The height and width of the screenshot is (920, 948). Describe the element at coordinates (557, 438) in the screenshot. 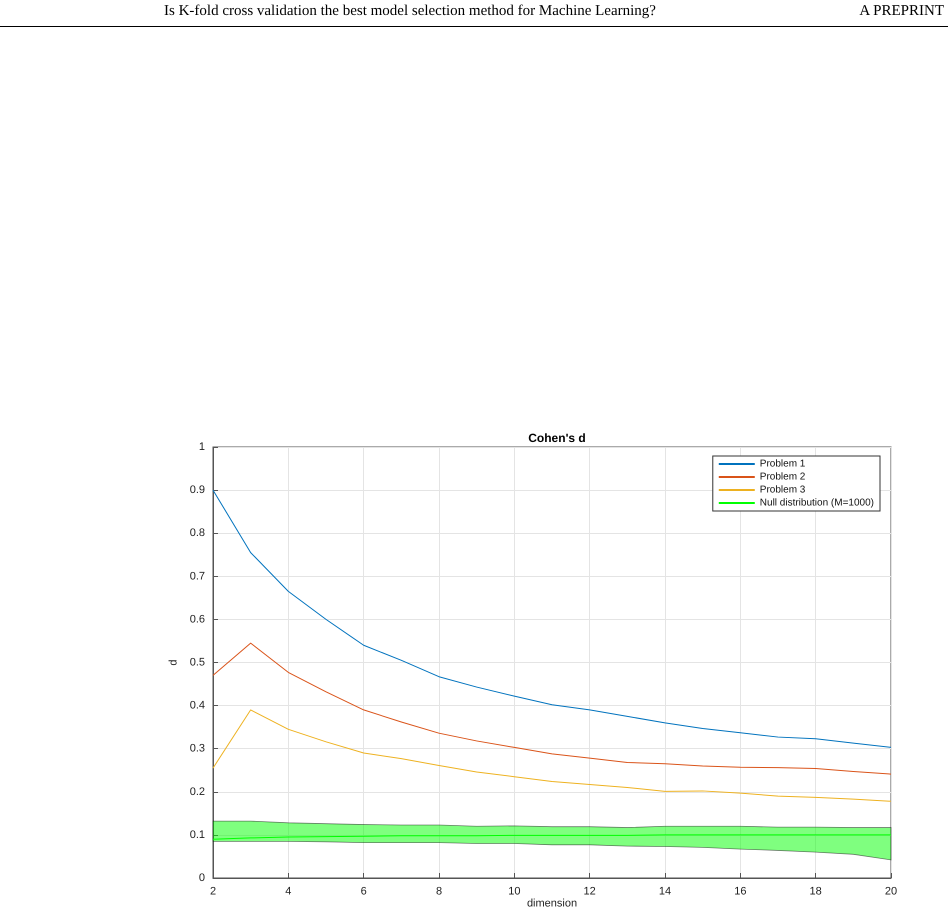

I see `chart-title: Cohen's d` at that location.